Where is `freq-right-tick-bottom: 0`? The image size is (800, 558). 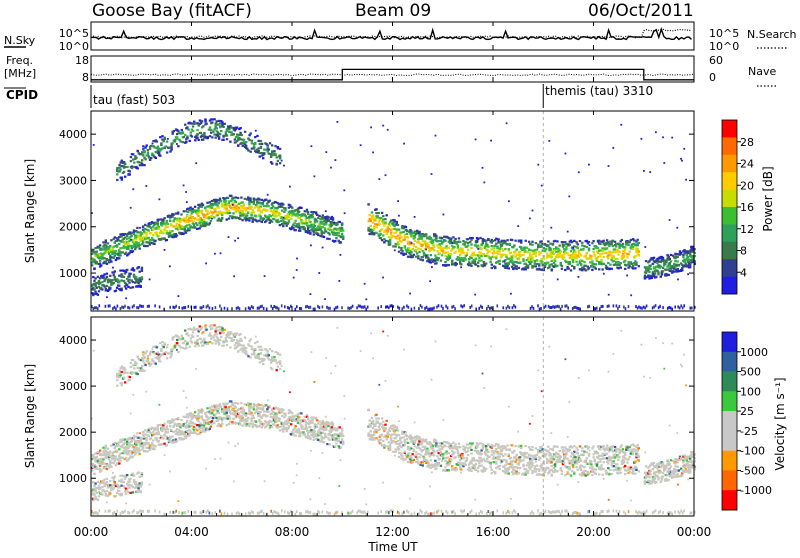 freq-right-tick-bottom: 0 is located at coordinates (712, 77).